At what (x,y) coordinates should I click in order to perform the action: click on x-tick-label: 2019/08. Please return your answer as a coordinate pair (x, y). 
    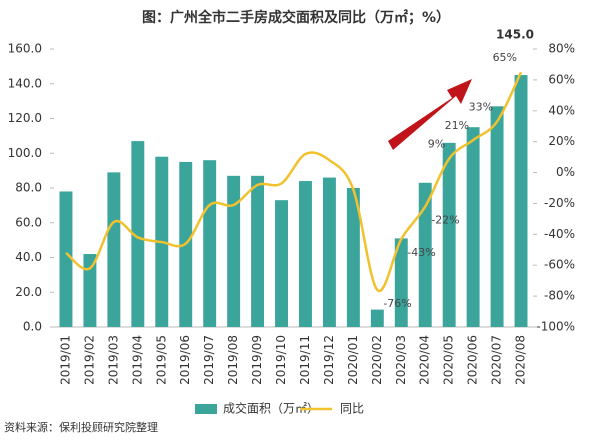
    Looking at the image, I should click on (233, 360).